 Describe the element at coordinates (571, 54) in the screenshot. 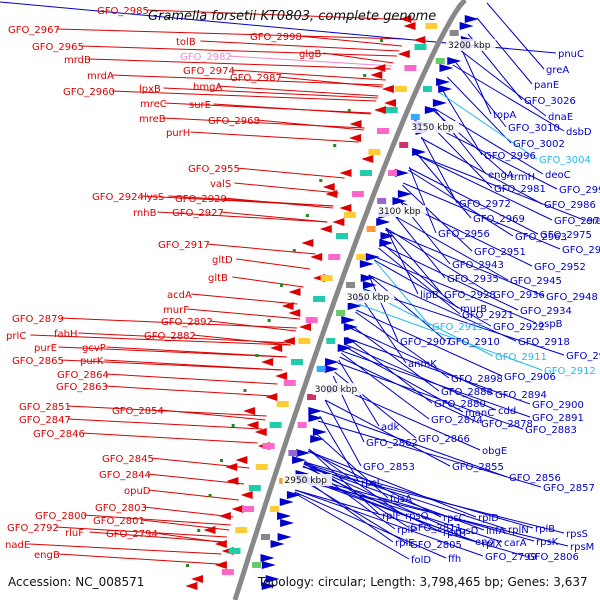

I see `right-gene-label: pnuC` at that location.